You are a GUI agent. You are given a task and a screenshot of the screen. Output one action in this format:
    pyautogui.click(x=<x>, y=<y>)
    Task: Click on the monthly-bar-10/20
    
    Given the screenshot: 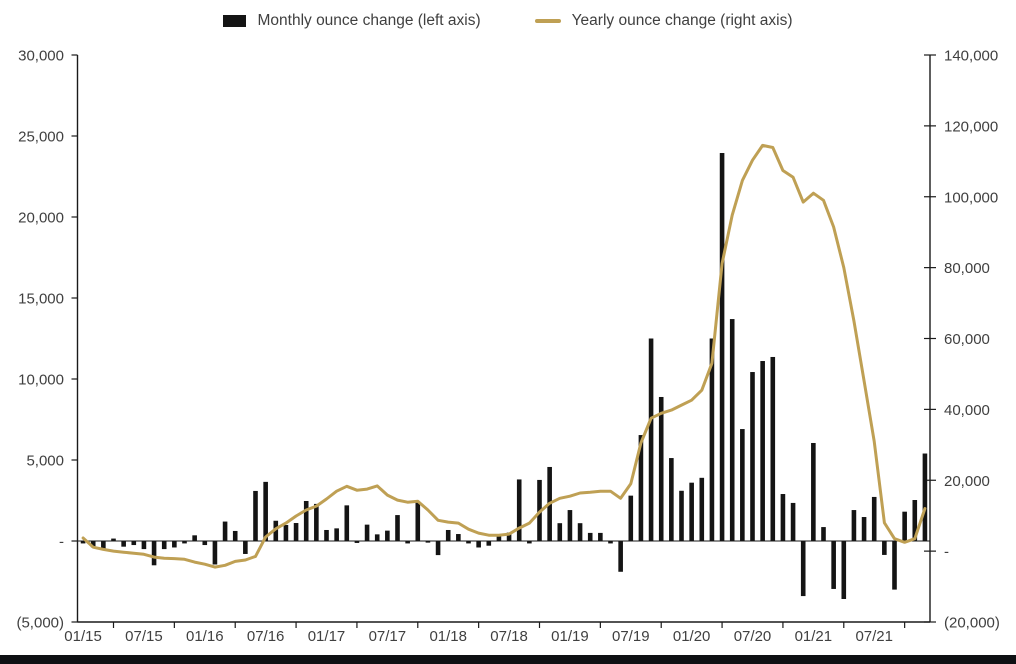 What is the action you would take?
    pyautogui.click(x=783, y=517)
    